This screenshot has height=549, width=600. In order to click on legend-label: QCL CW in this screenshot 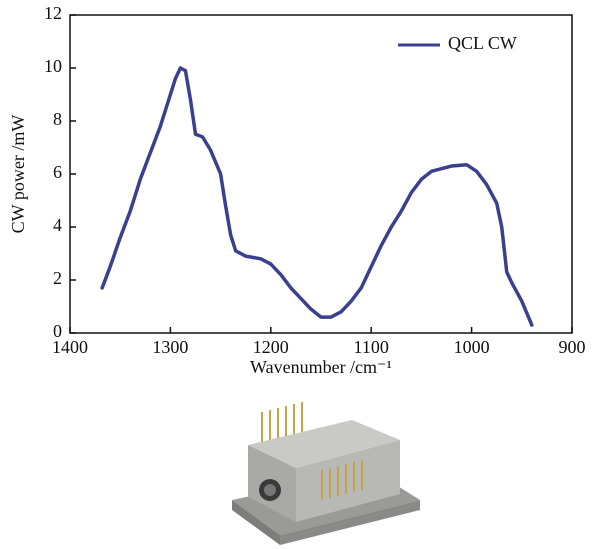, I will do `click(482, 43)`.